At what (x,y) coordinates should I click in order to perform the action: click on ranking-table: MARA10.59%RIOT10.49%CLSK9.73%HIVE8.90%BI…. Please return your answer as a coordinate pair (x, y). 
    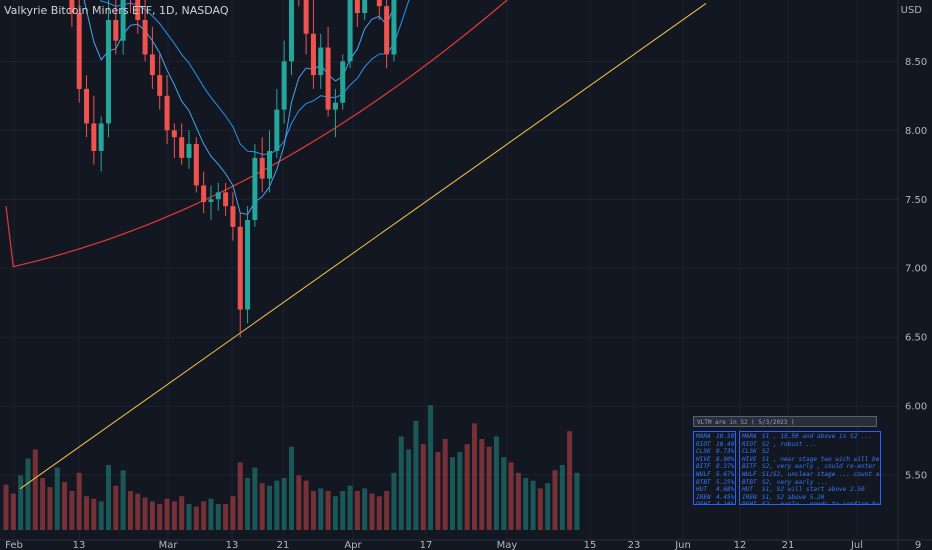
    Looking at the image, I should click on (714, 468).